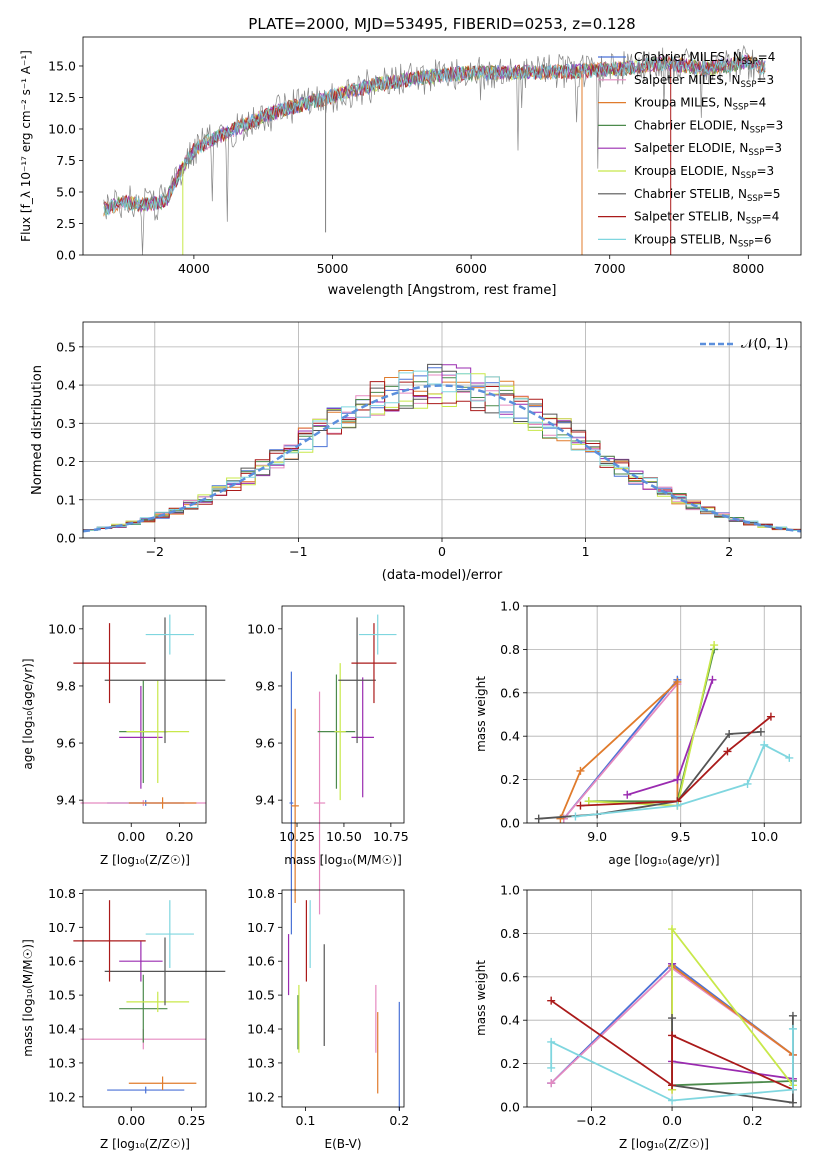 Image resolution: width=819 pixels, height=1170 pixels. What do you see at coordinates (66, 800) in the screenshot?
I see `y-tick-label: 9.4` at bounding box center [66, 800].